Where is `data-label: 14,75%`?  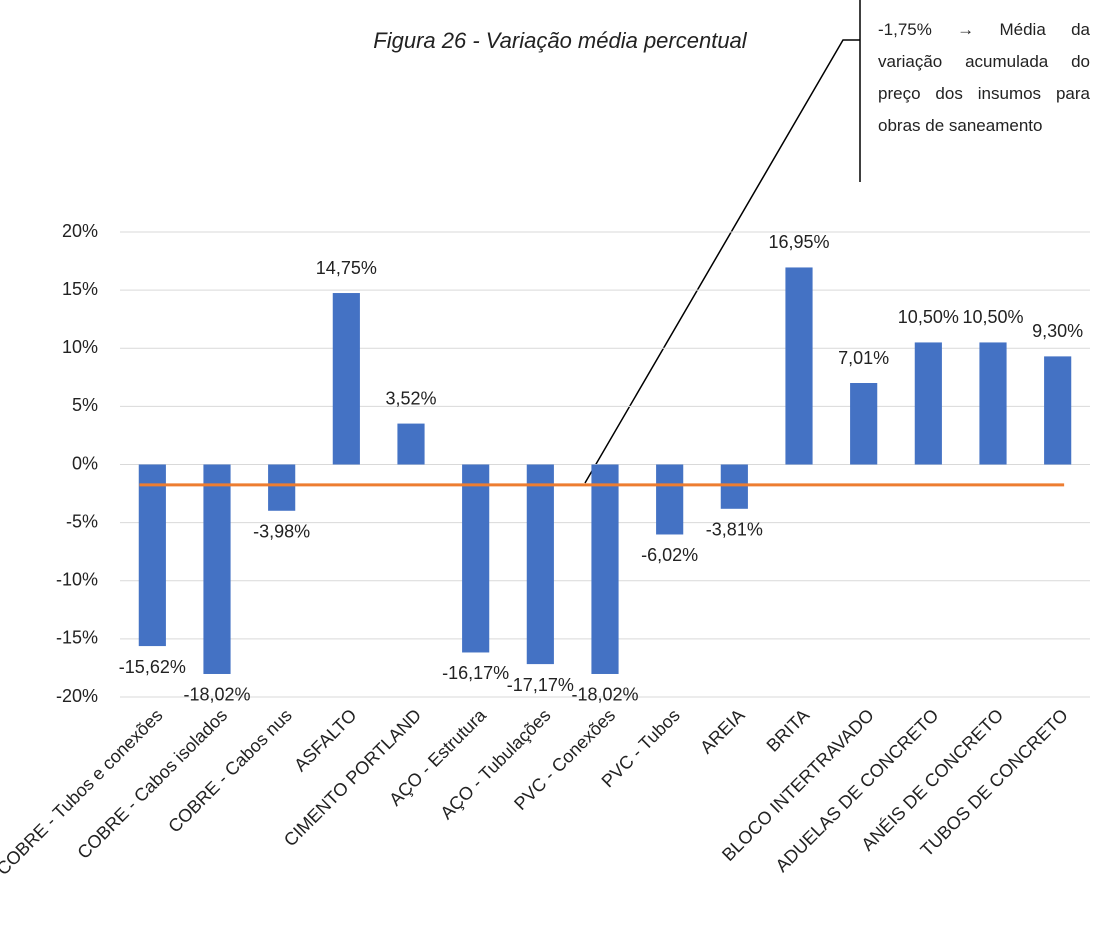 data-label: 14,75% is located at coordinates (346, 268).